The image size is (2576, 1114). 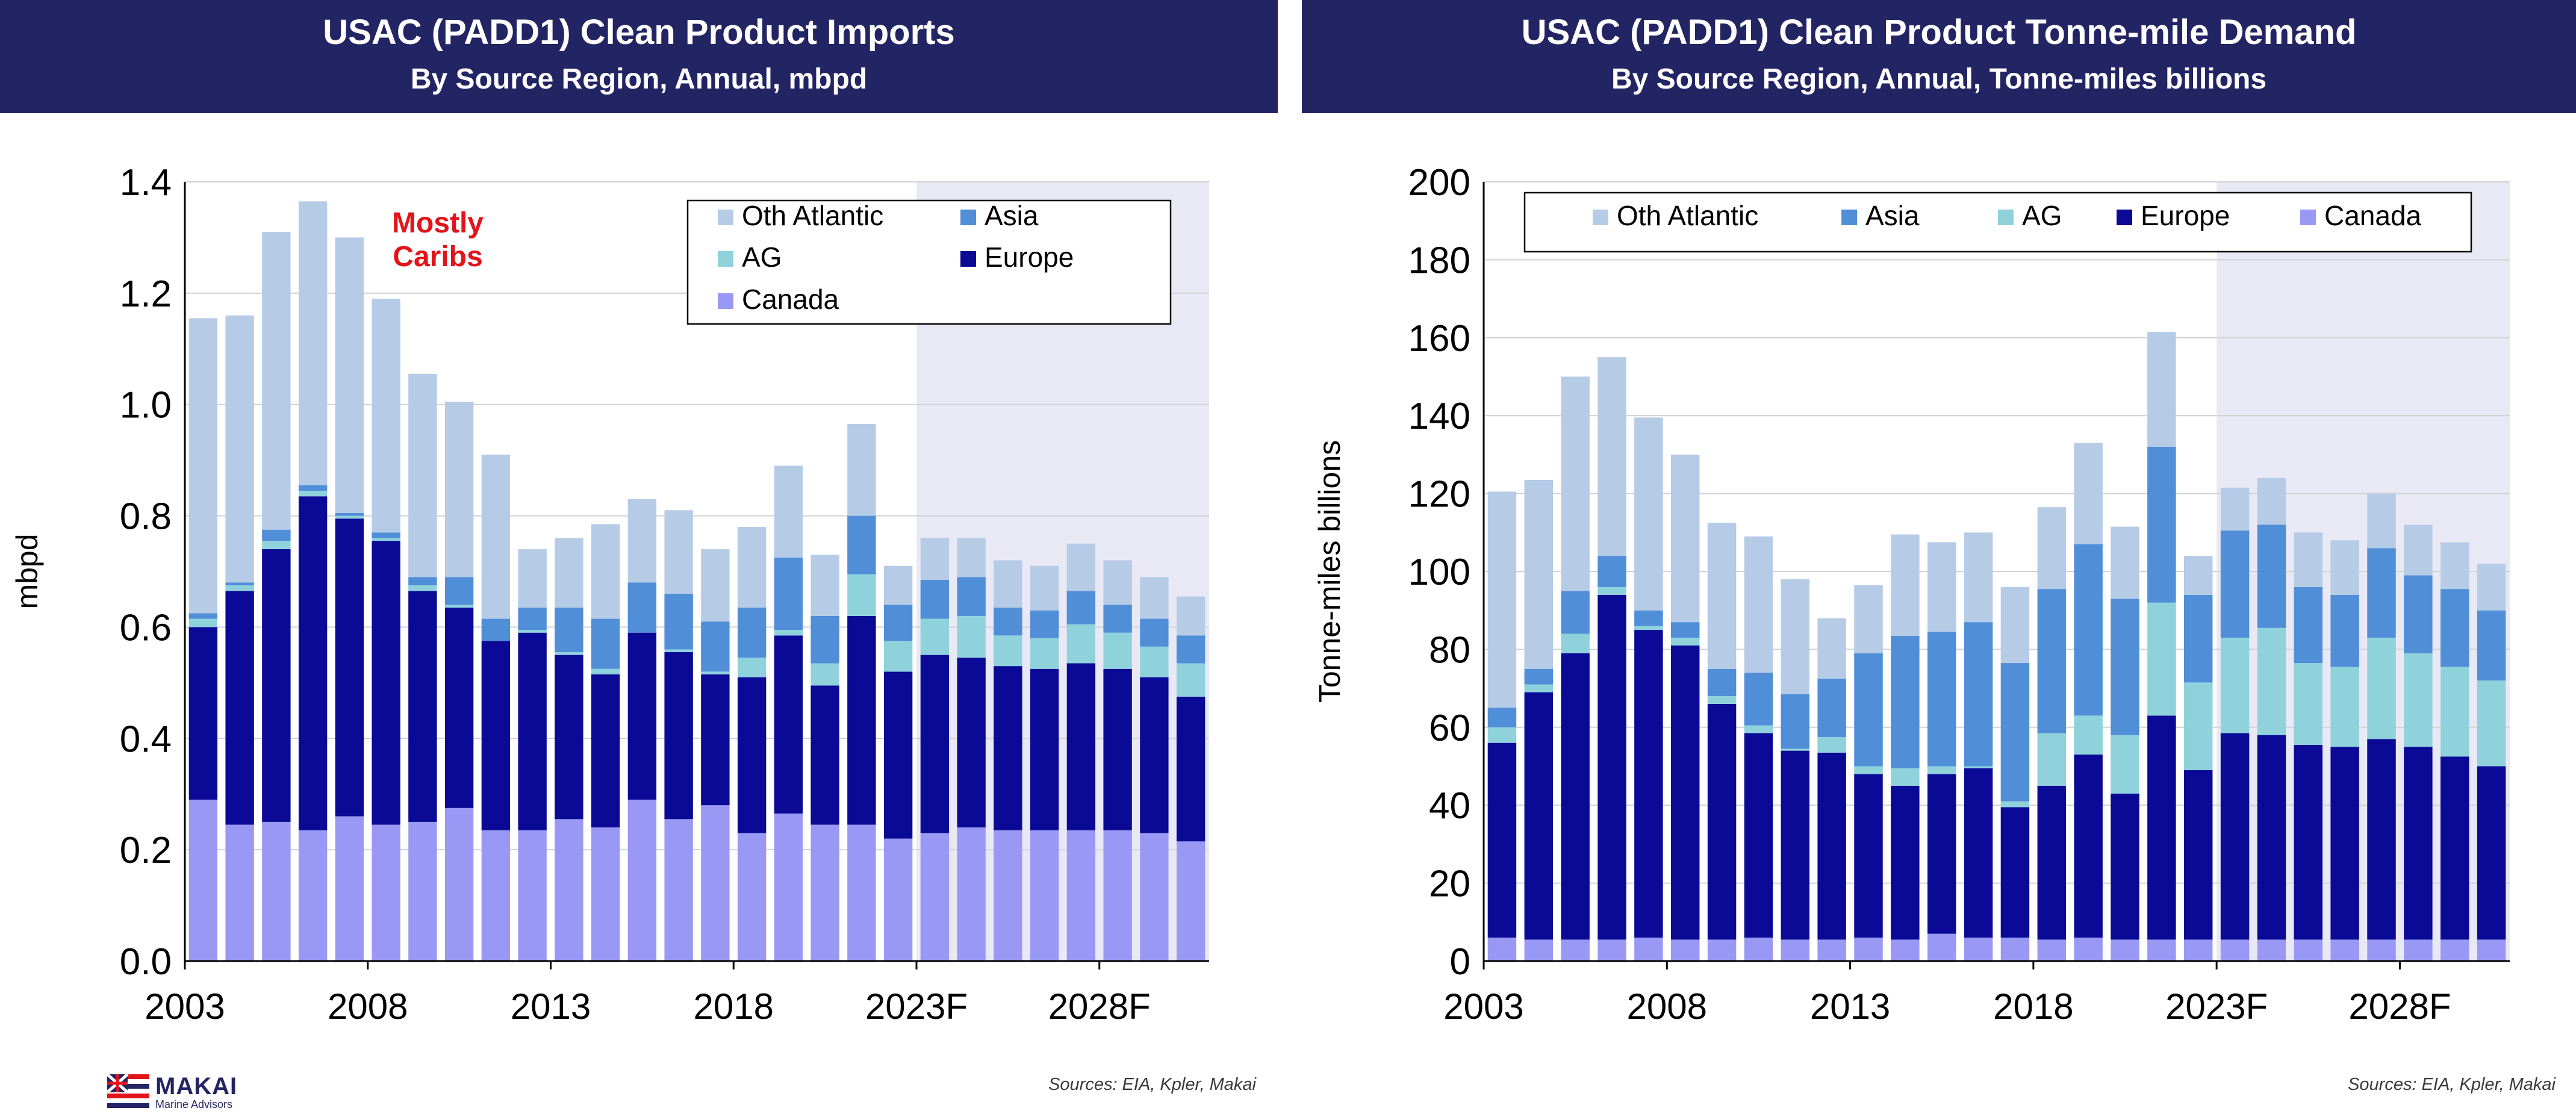 What do you see at coordinates (1460, 962) in the screenshot?
I see `tonne-mile-ytick-label: 0` at bounding box center [1460, 962].